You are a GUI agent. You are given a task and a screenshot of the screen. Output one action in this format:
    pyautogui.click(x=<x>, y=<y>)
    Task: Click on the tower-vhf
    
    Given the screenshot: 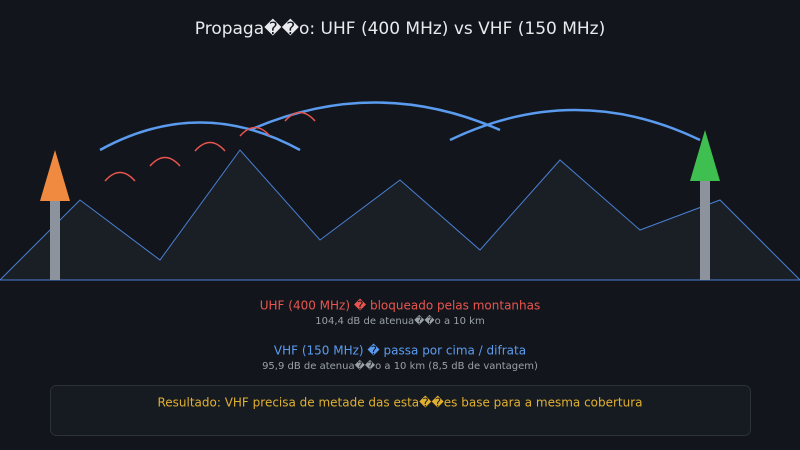 What is the action you would take?
    pyautogui.click(x=705, y=155)
    